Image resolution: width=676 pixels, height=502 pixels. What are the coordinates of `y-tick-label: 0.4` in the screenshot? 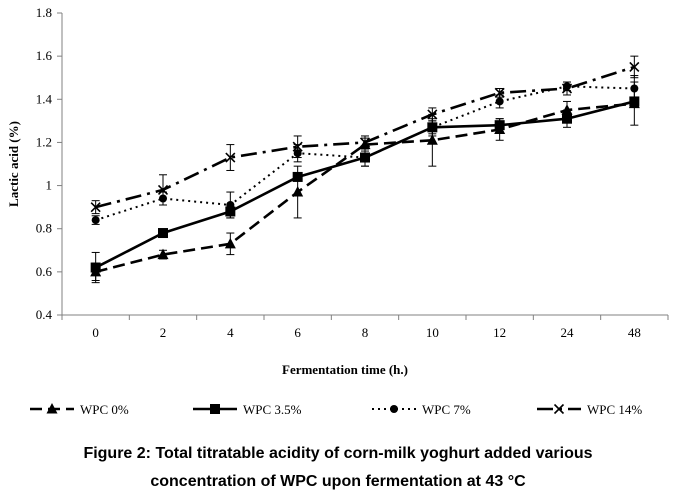 It's located at (44, 314).